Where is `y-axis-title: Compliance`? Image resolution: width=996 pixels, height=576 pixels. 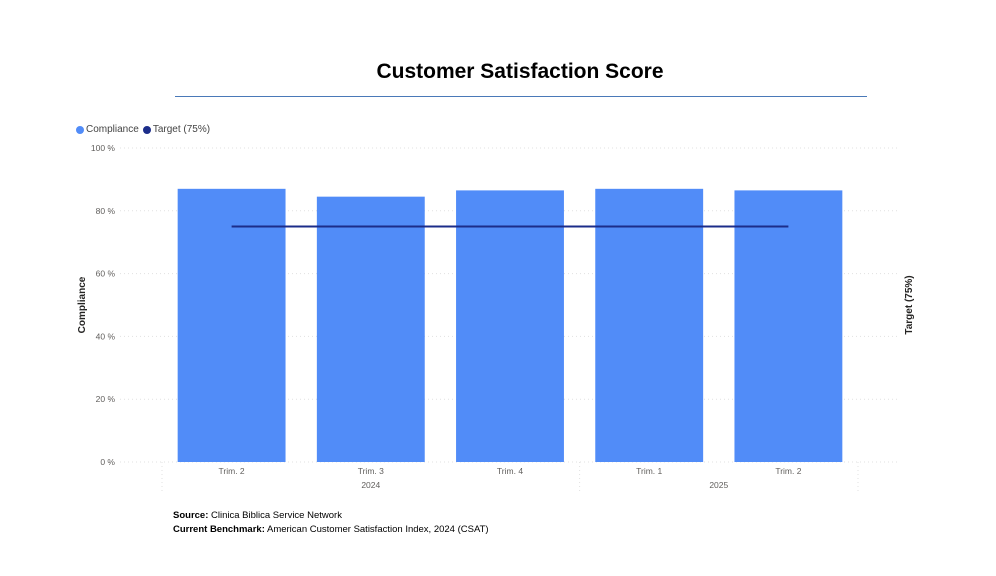 y-axis-title: Compliance is located at coordinates (82, 304).